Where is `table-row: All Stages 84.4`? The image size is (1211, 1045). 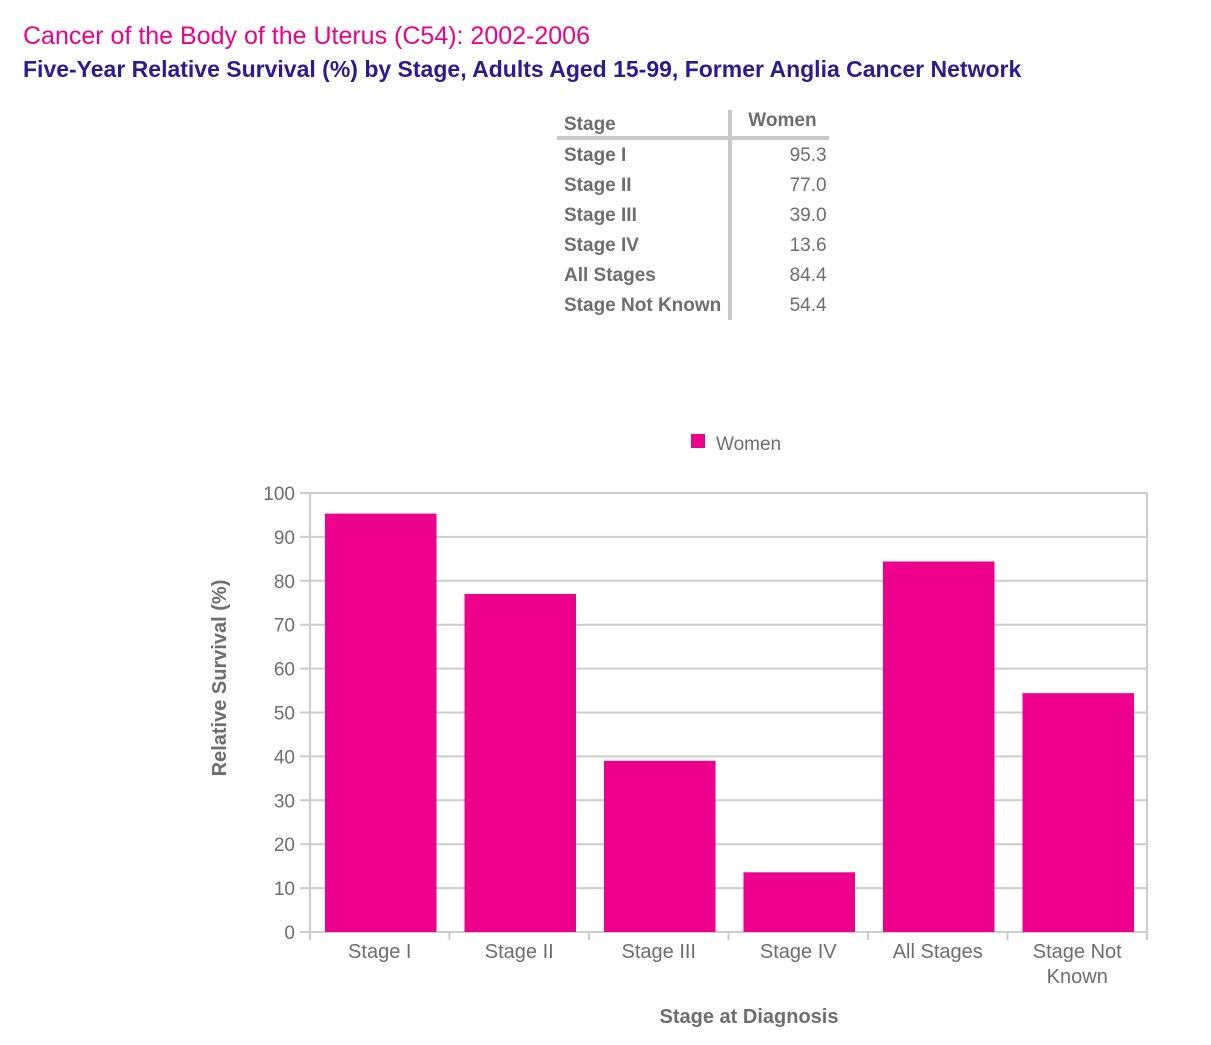 table-row: All Stages 84.4 is located at coordinates (693, 275).